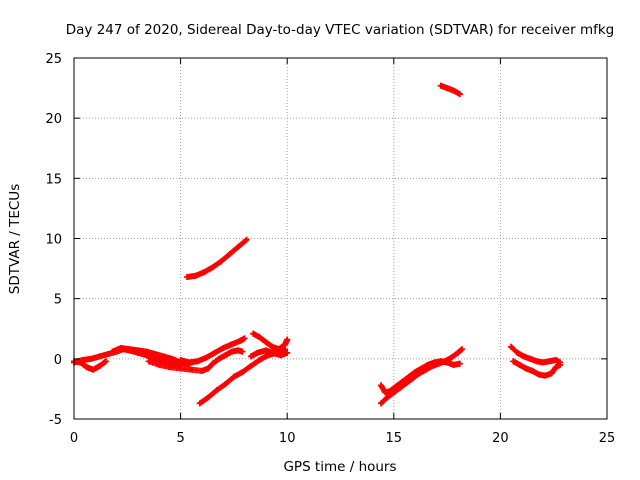  What do you see at coordinates (53, 240) in the screenshot?
I see `y-tick-label: 10` at bounding box center [53, 240].